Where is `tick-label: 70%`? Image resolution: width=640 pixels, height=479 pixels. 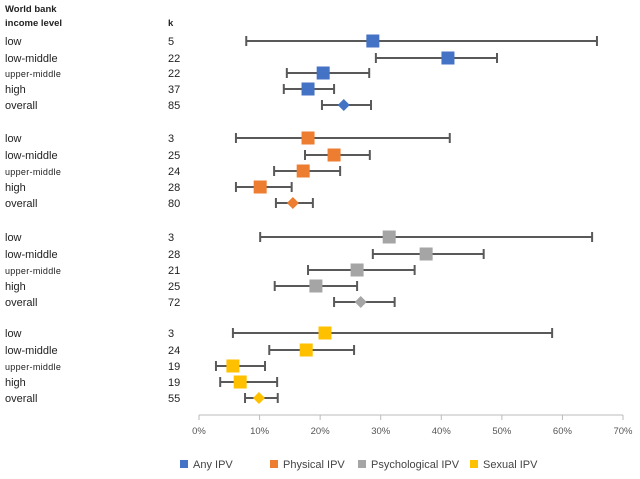 tick-label: 70% is located at coordinates (623, 431).